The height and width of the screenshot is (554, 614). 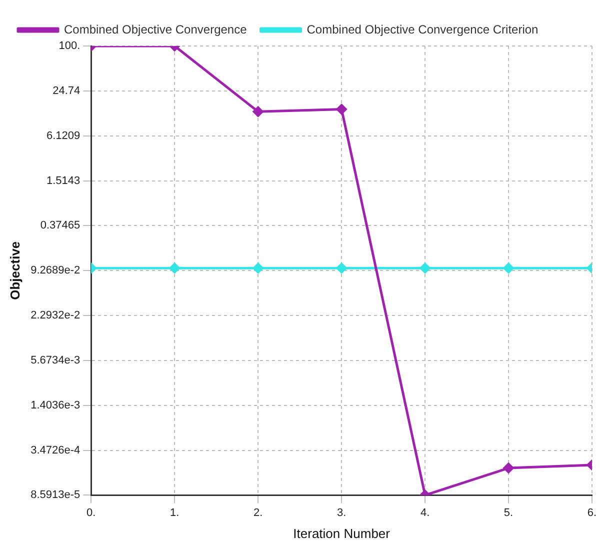 I want to click on y-tick-label: 9.2689e-2, so click(x=55, y=270).